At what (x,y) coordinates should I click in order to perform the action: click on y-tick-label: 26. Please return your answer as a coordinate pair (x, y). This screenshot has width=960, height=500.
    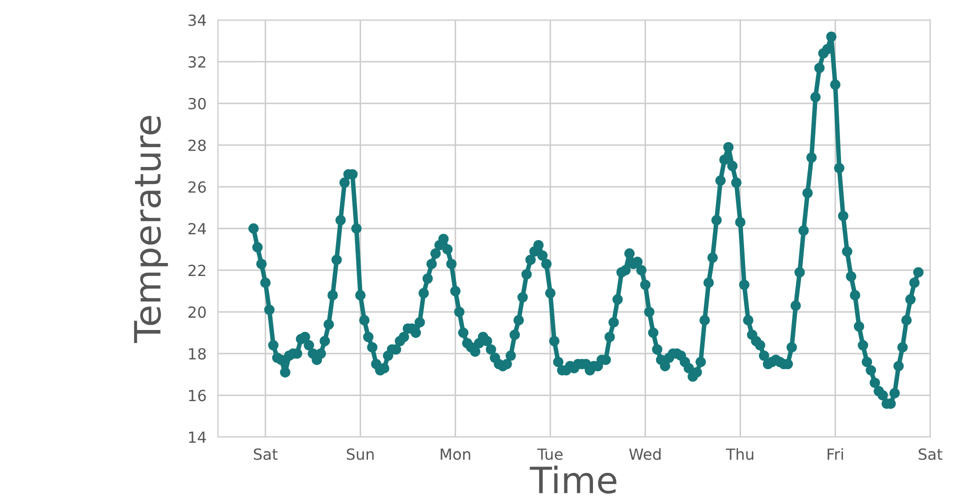
    Looking at the image, I should click on (197, 187).